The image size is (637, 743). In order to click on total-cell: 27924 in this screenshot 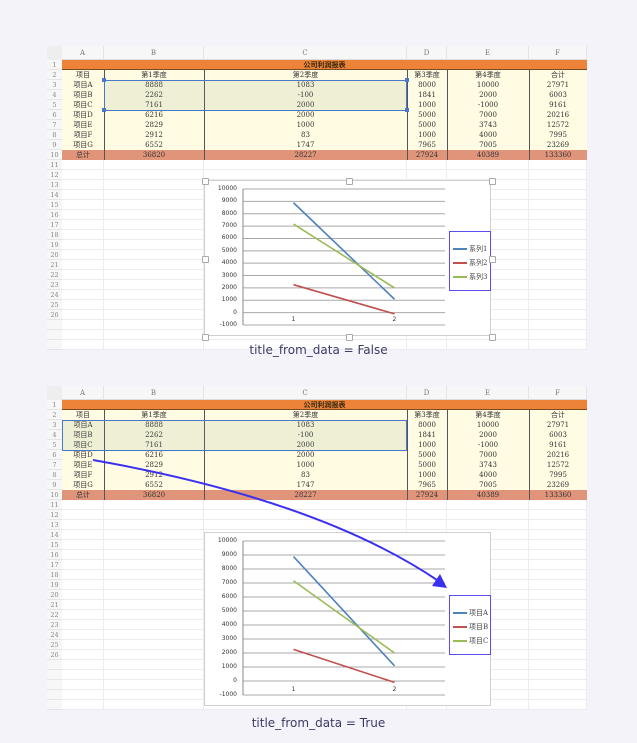, I will do `click(427, 155)`.